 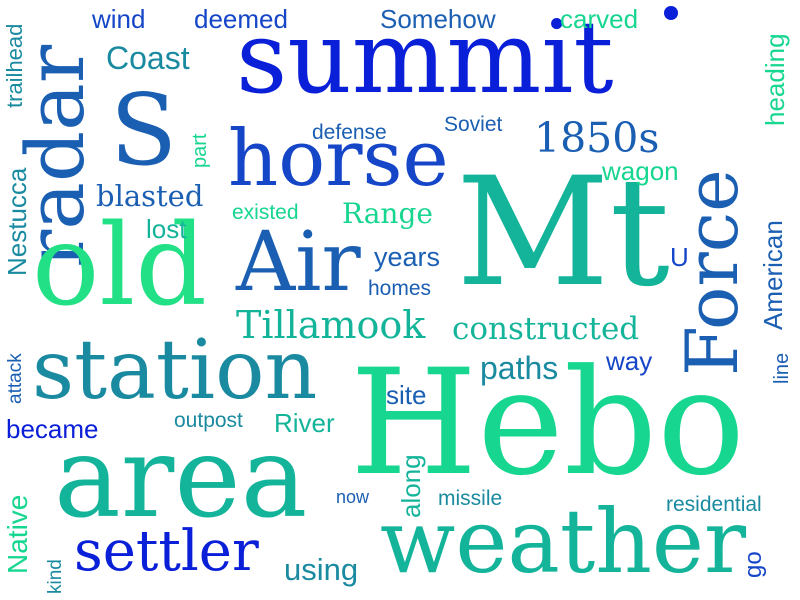 I want to click on word-river: River, so click(x=304, y=423).